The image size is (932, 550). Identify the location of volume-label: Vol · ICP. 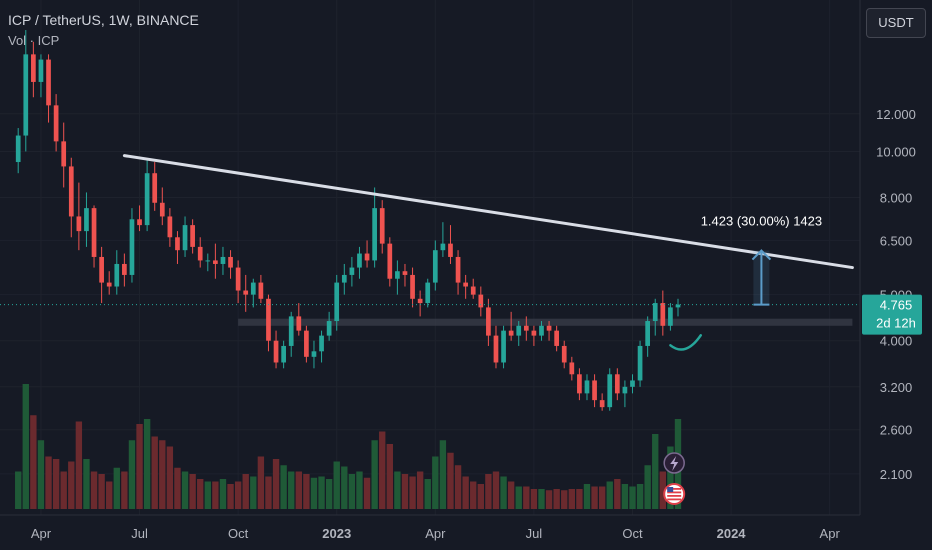
(34, 40).